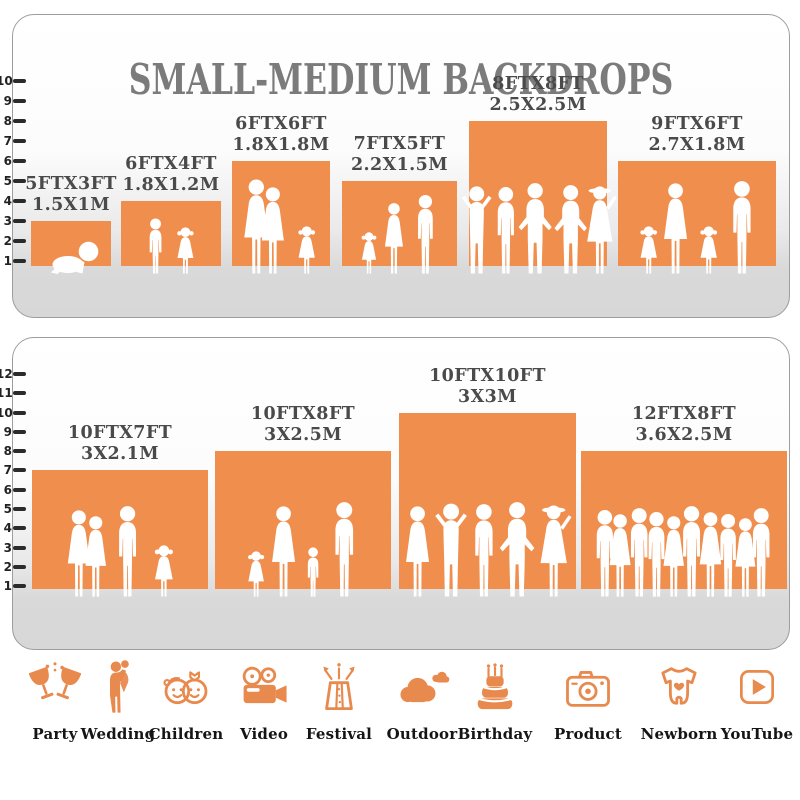 The width and height of the screenshot is (800, 800). I want to click on backdrop-9ftx6ft: 9FTX6FT 2.7X1.8M, so click(697, 194).